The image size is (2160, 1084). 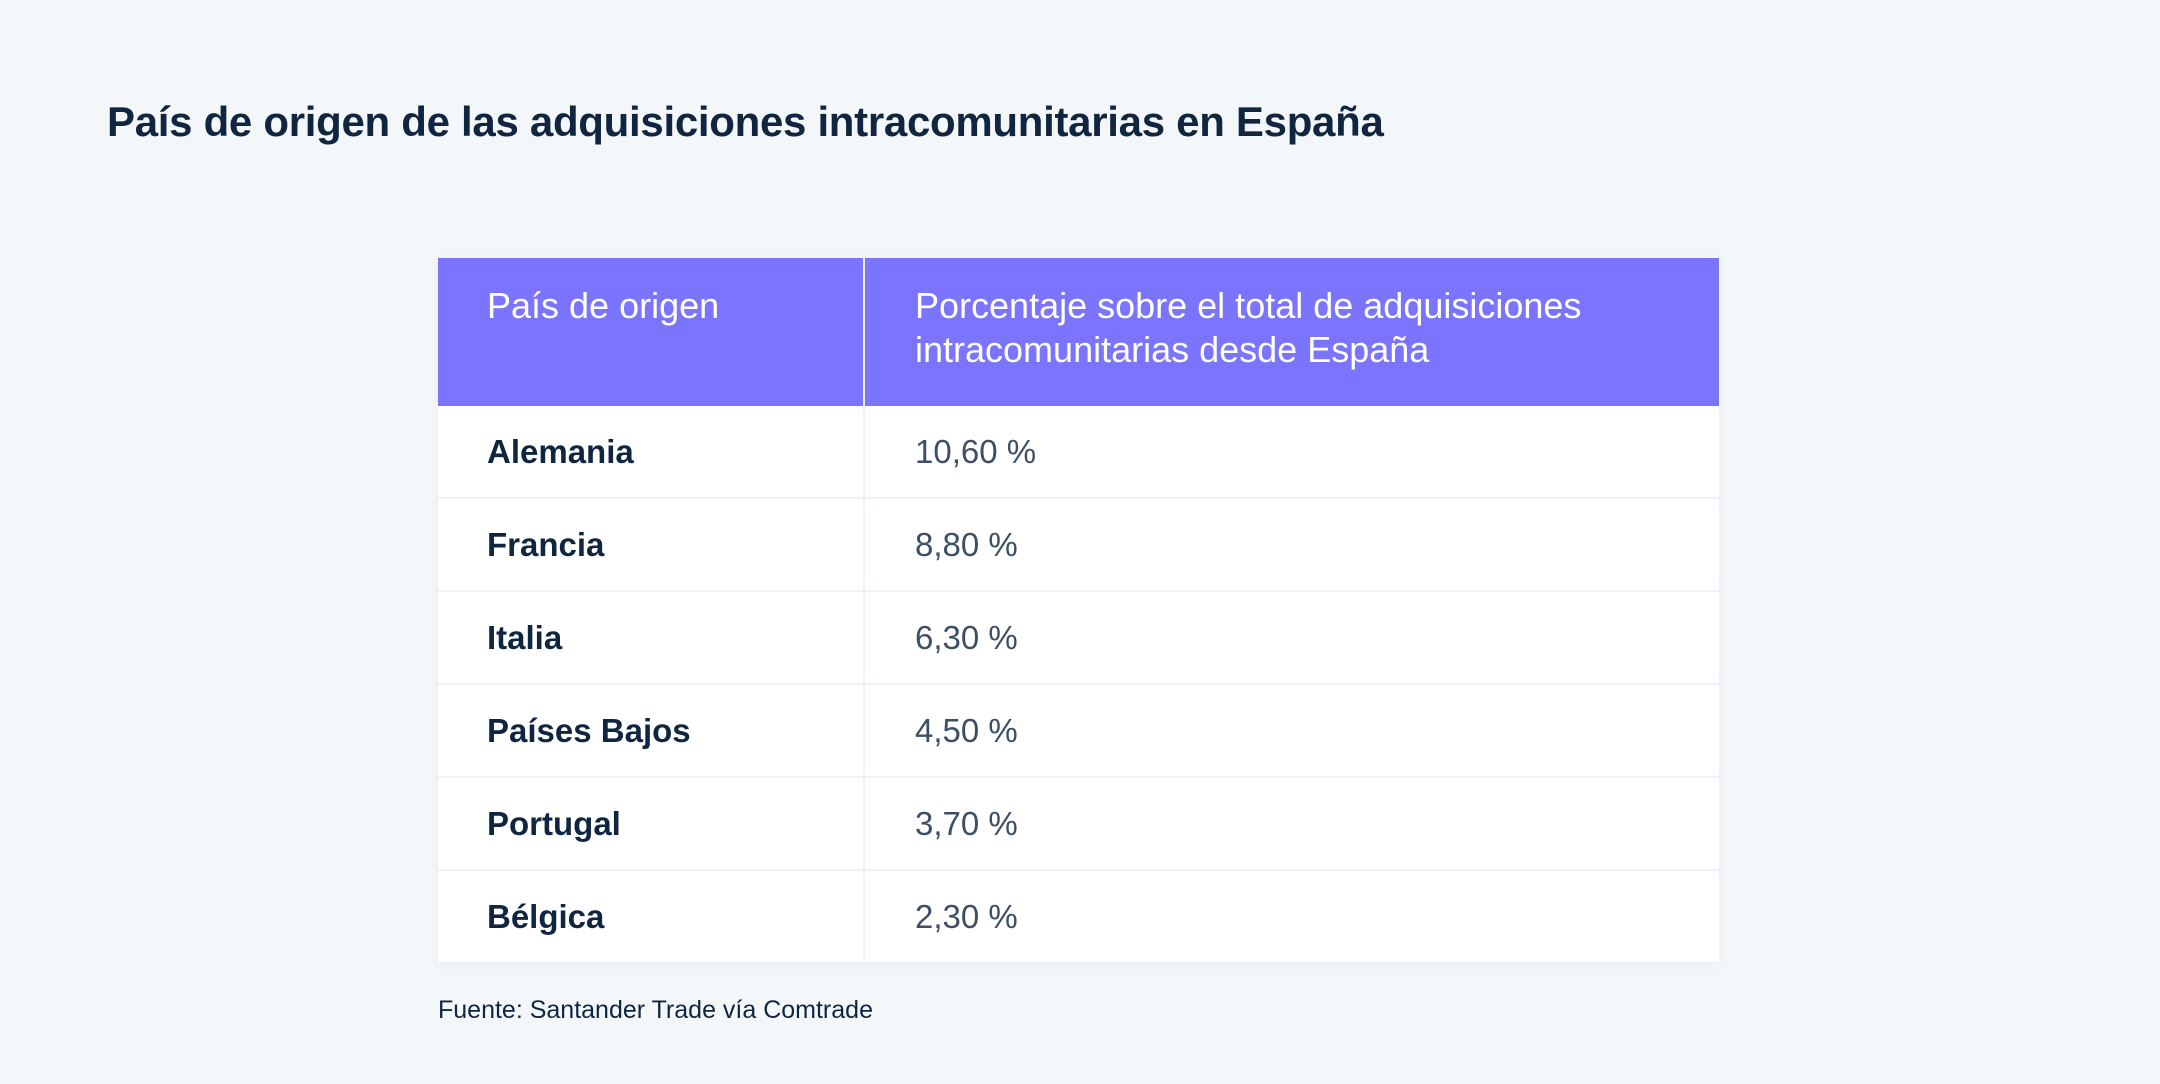 I want to click on country-cell: Bélgica, so click(x=651, y=915).